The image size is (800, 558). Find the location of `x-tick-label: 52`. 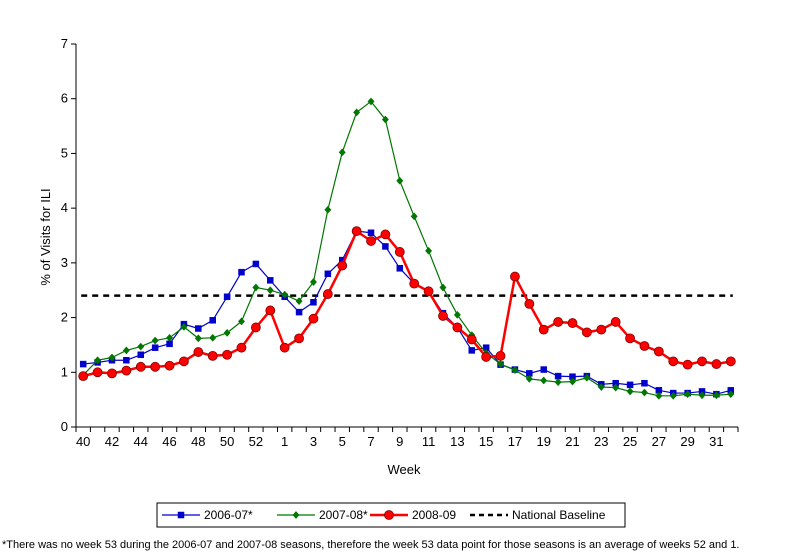

x-tick-label: 52 is located at coordinates (256, 441).